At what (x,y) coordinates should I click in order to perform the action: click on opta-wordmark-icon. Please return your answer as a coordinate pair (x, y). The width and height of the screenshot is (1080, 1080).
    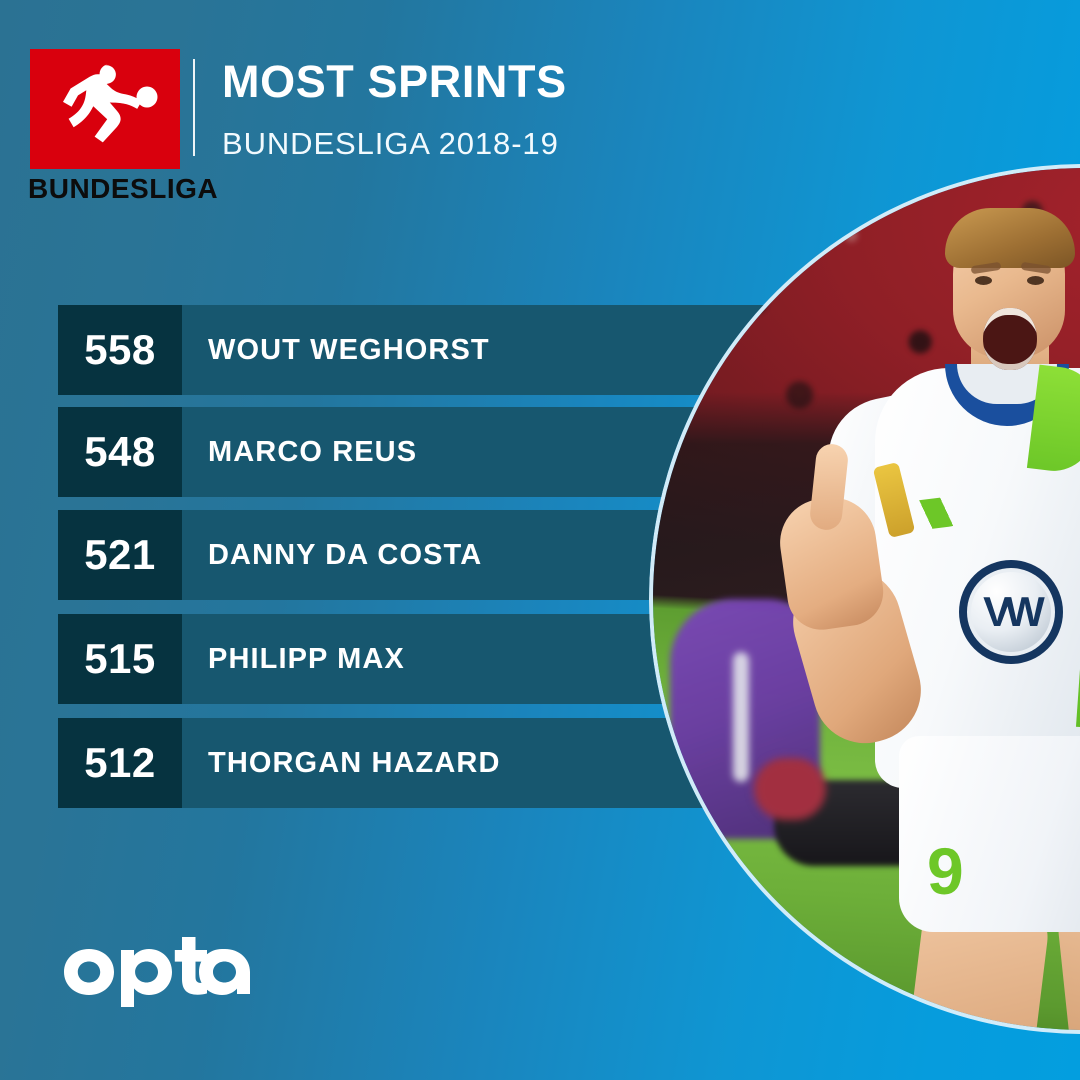
    Looking at the image, I should click on (157, 972).